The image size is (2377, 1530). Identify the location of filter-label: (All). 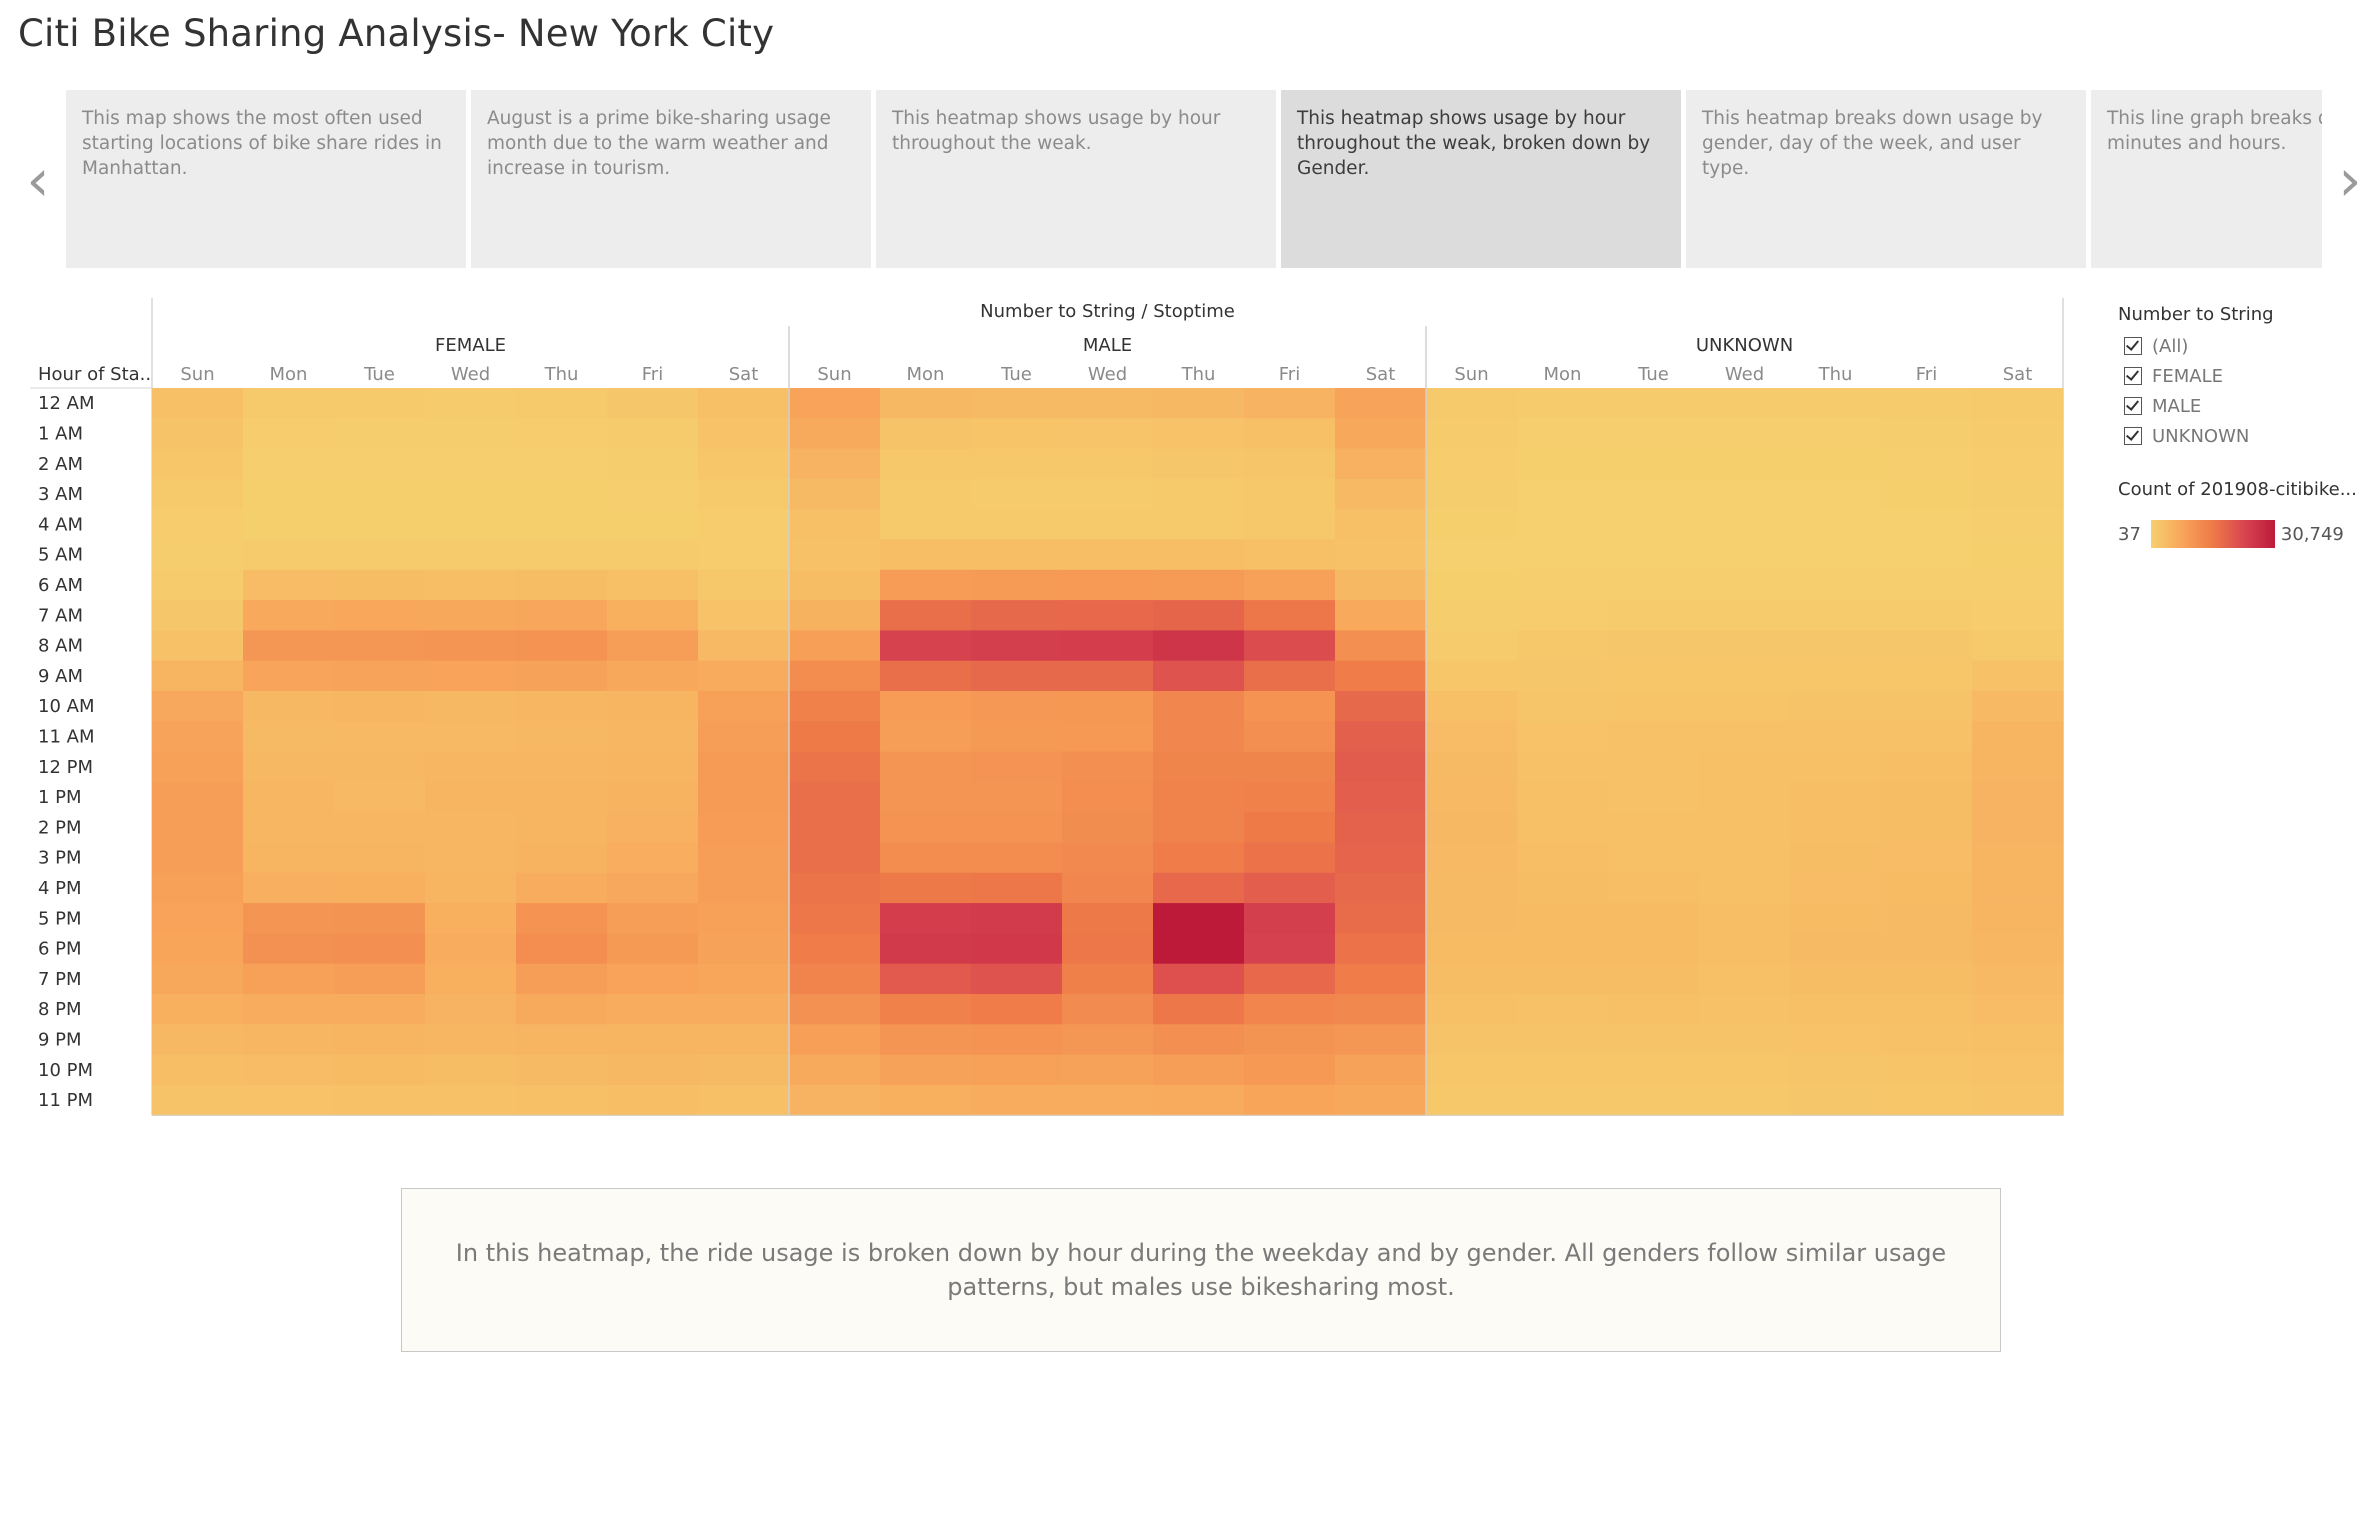
(2170, 346).